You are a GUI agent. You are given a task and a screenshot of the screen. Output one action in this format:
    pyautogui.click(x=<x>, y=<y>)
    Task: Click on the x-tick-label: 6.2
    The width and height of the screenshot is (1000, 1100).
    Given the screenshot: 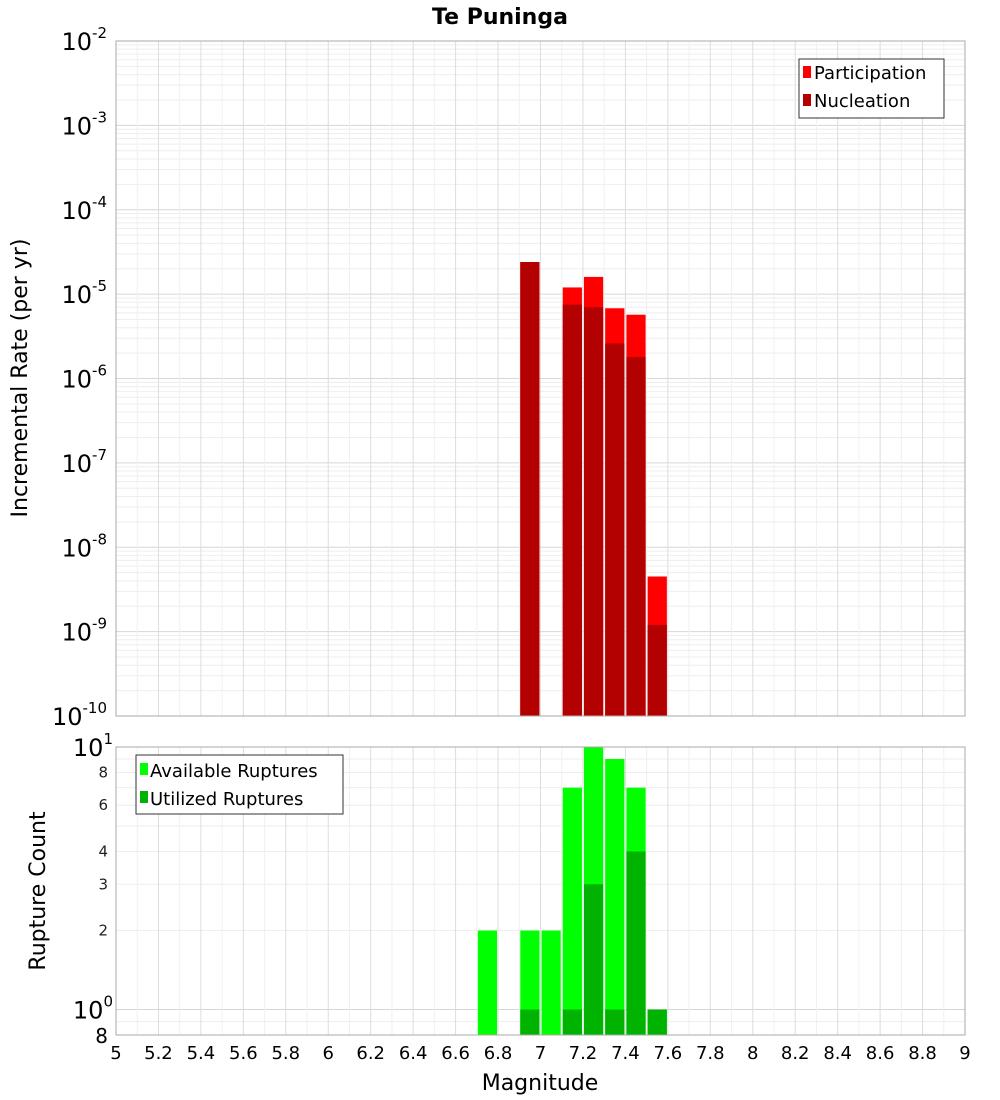 What is the action you would take?
    pyautogui.click(x=370, y=1053)
    